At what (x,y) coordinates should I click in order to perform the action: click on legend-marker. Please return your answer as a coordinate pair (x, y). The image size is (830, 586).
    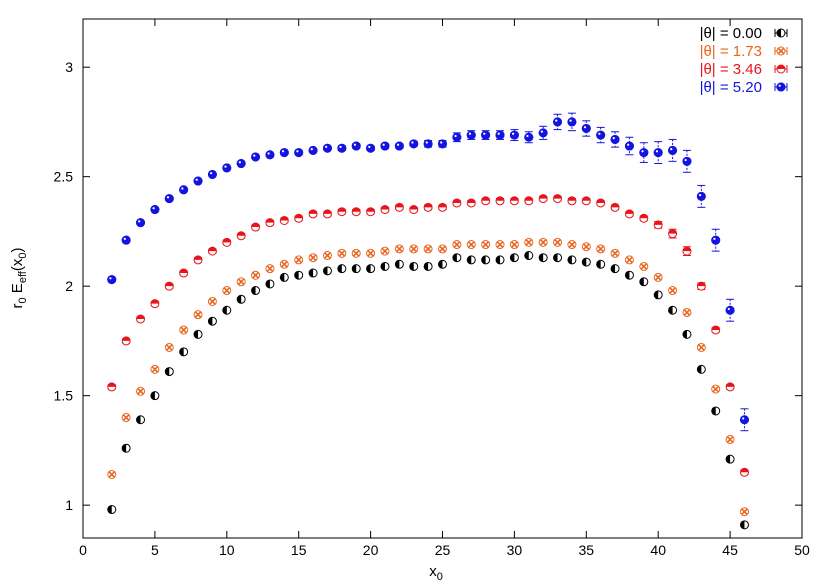
    Looking at the image, I should click on (781, 33).